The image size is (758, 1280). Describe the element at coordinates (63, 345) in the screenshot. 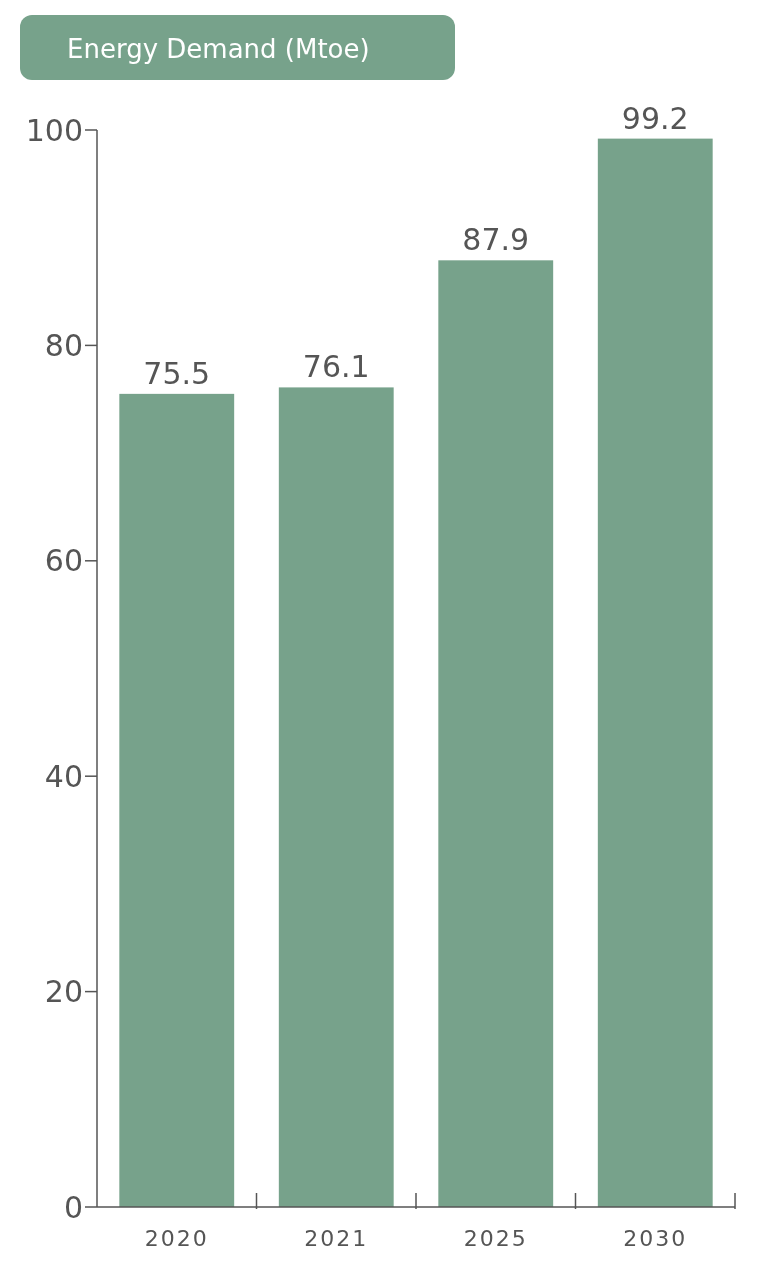

I see `y-tick-label: 80` at that location.